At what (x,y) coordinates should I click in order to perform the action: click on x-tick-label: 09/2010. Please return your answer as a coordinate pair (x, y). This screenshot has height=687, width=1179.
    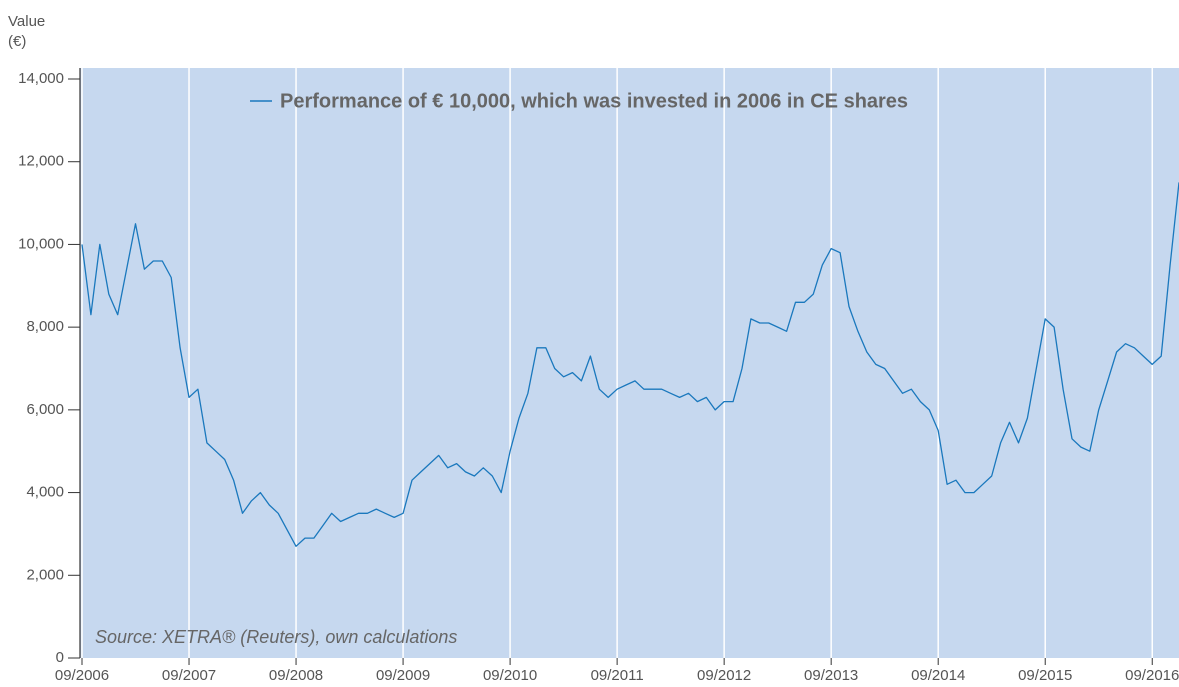
    Looking at the image, I should click on (510, 675).